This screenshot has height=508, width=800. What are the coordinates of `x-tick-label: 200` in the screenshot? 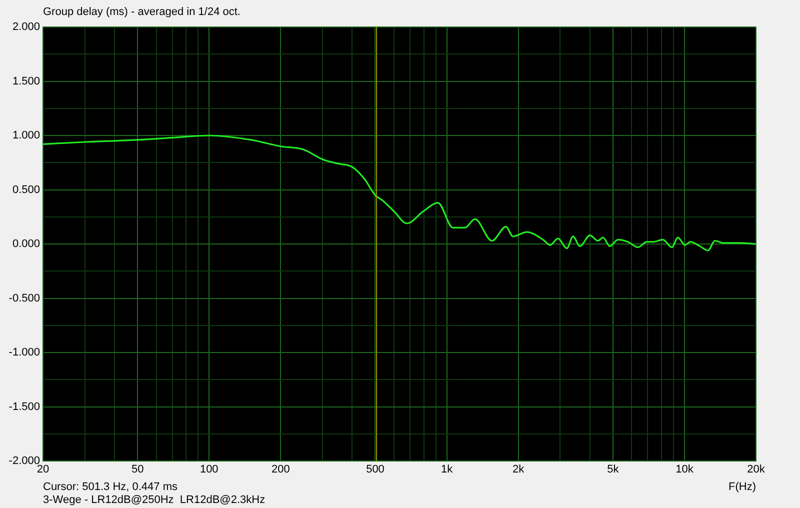 It's located at (280, 470).